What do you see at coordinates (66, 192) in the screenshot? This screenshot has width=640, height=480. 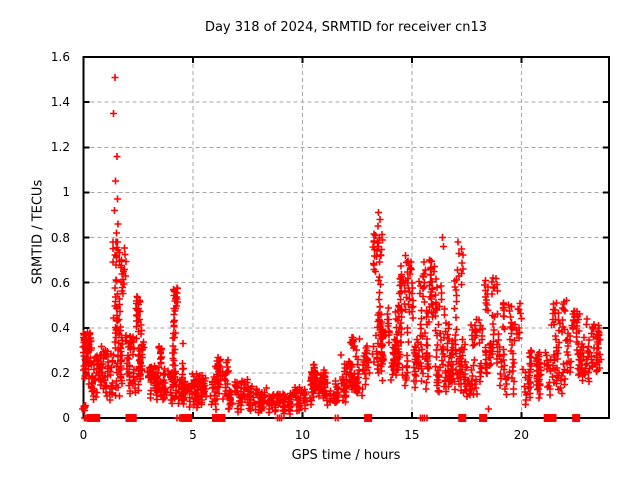 I see `y-tick-label: 1` at bounding box center [66, 192].